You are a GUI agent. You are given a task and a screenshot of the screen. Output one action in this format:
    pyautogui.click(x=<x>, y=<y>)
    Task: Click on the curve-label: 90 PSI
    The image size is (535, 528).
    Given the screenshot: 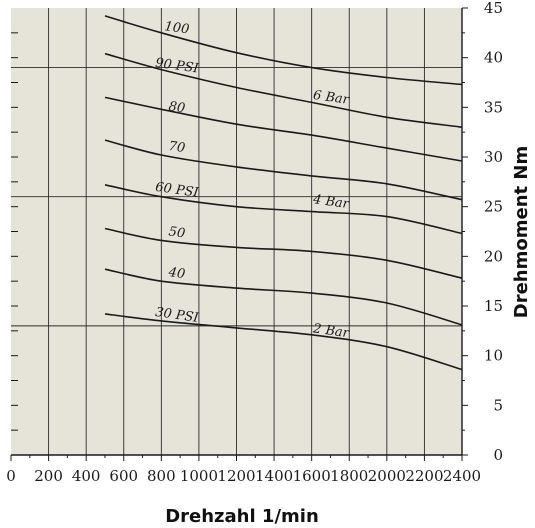 What is the action you would take?
    pyautogui.click(x=177, y=66)
    